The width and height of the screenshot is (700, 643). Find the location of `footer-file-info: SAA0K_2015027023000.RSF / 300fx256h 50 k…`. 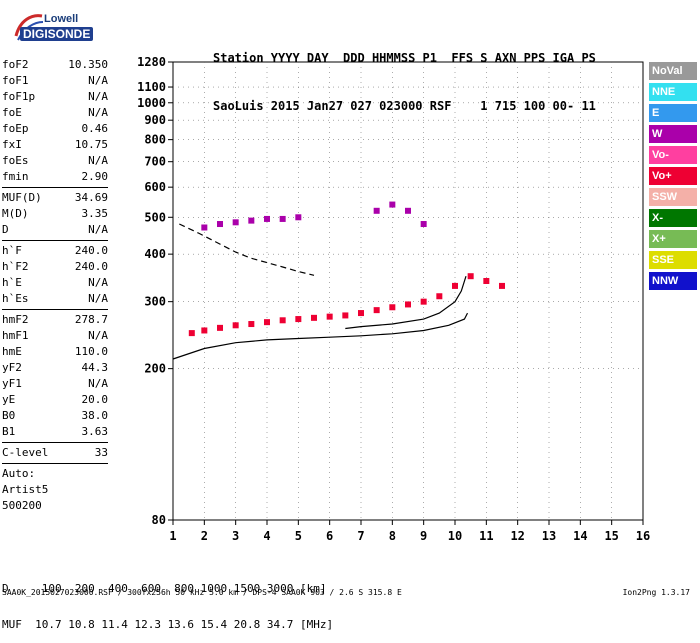

footer-file-info: SAA0K_2015027023000.RSF / 300fx256h 50 k… is located at coordinates (202, 592).